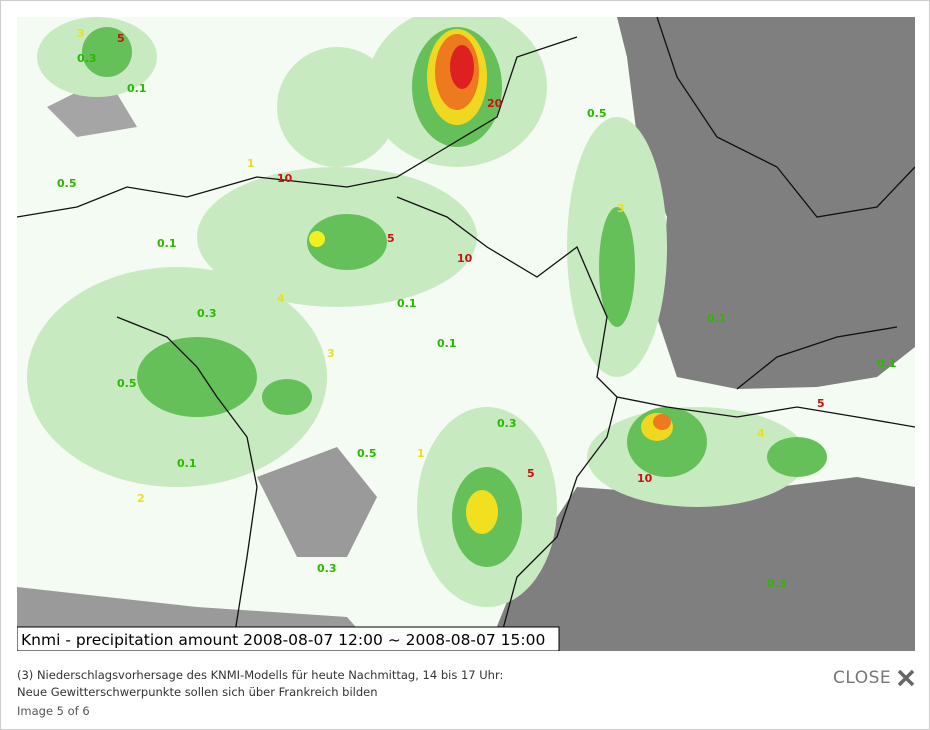  Describe the element at coordinates (53, 711) in the screenshot. I see `image-counter: Image 5 of 6` at that location.